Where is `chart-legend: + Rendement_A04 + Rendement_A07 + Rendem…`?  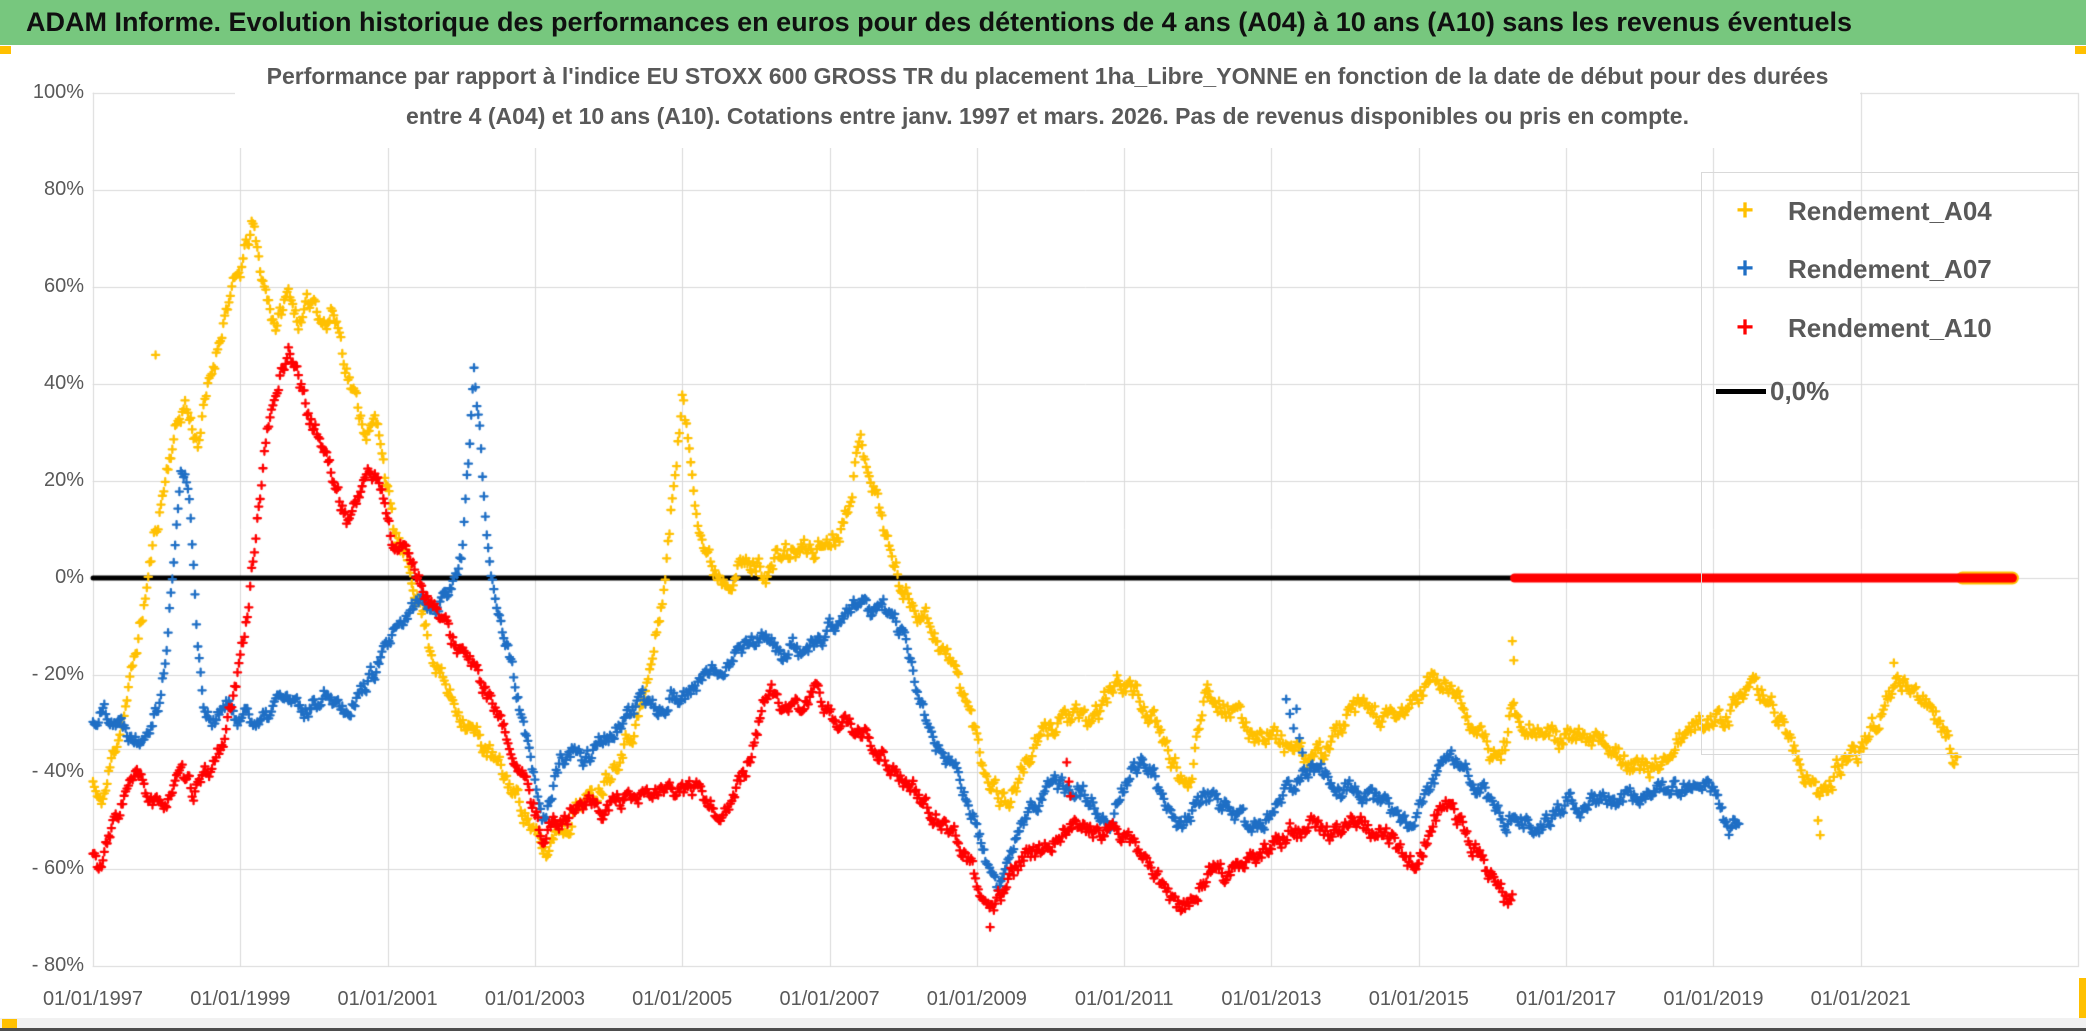
chart-legend: + Rendement_A04 + Rendement_A07 + Rendem… is located at coordinates (1890, 463).